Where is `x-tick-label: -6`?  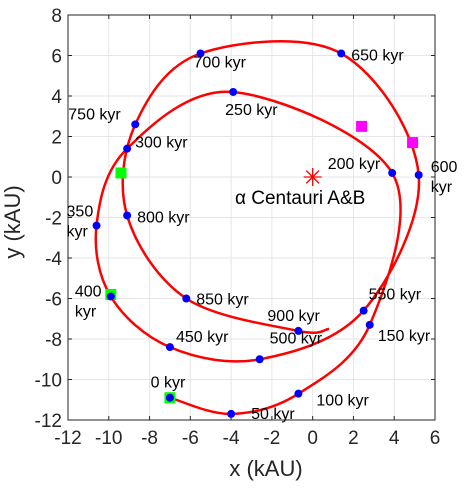 x-tick-label: -6 is located at coordinates (190, 438).